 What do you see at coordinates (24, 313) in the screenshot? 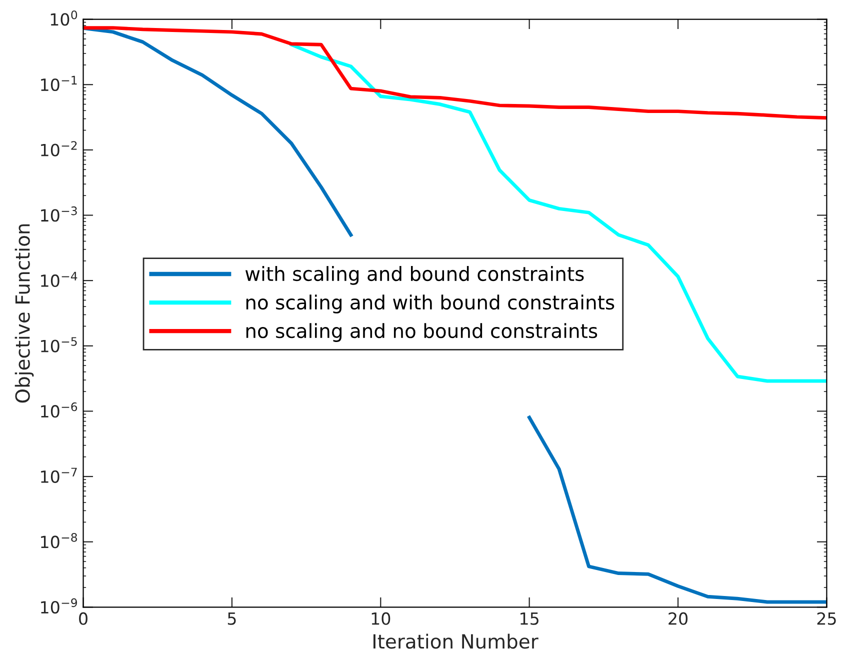
I see `y-axis-title: Objective Function` at bounding box center [24, 313].